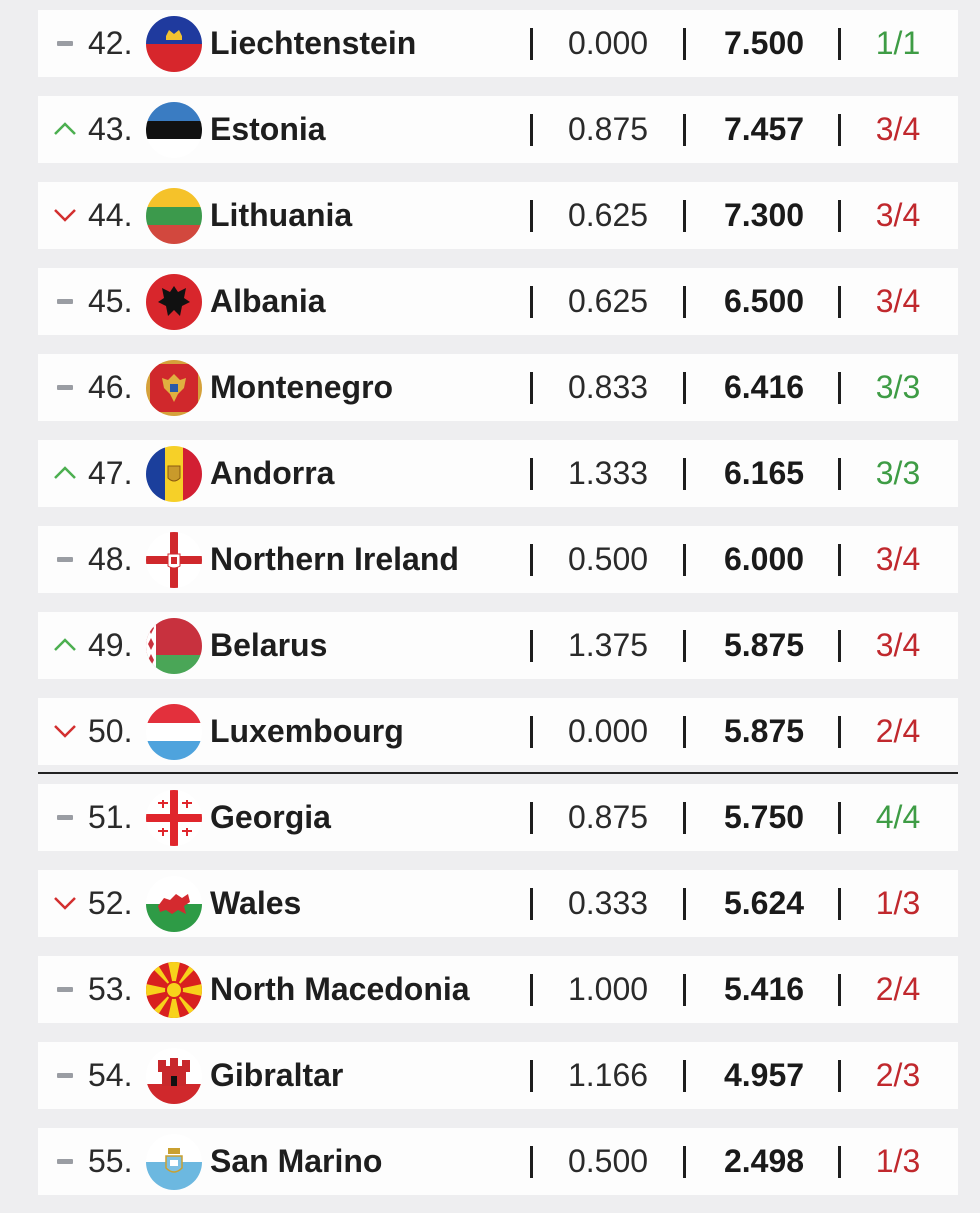 The image size is (980, 1213). What do you see at coordinates (269, 645) in the screenshot?
I see `country-name: Belarus` at bounding box center [269, 645].